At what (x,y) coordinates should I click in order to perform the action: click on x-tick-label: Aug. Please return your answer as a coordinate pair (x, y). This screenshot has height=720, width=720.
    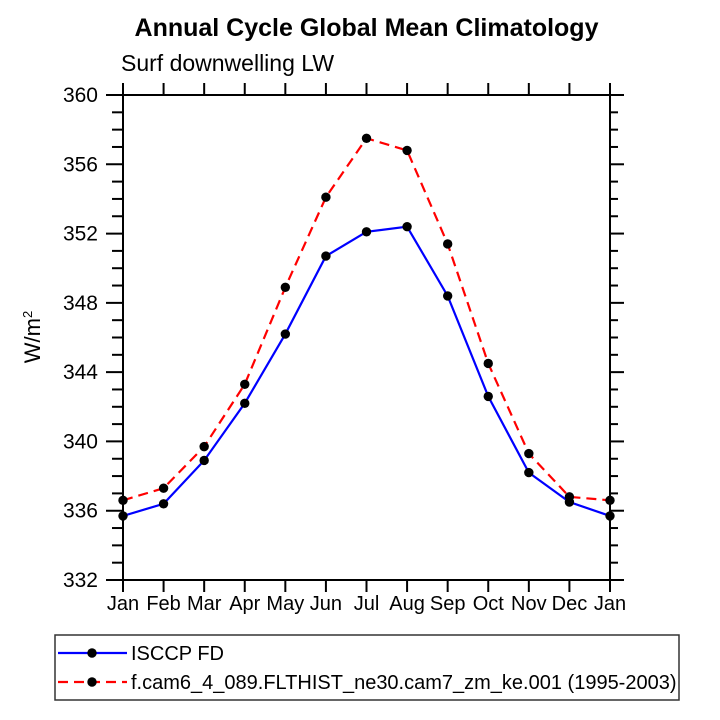
    Looking at the image, I should click on (407, 604).